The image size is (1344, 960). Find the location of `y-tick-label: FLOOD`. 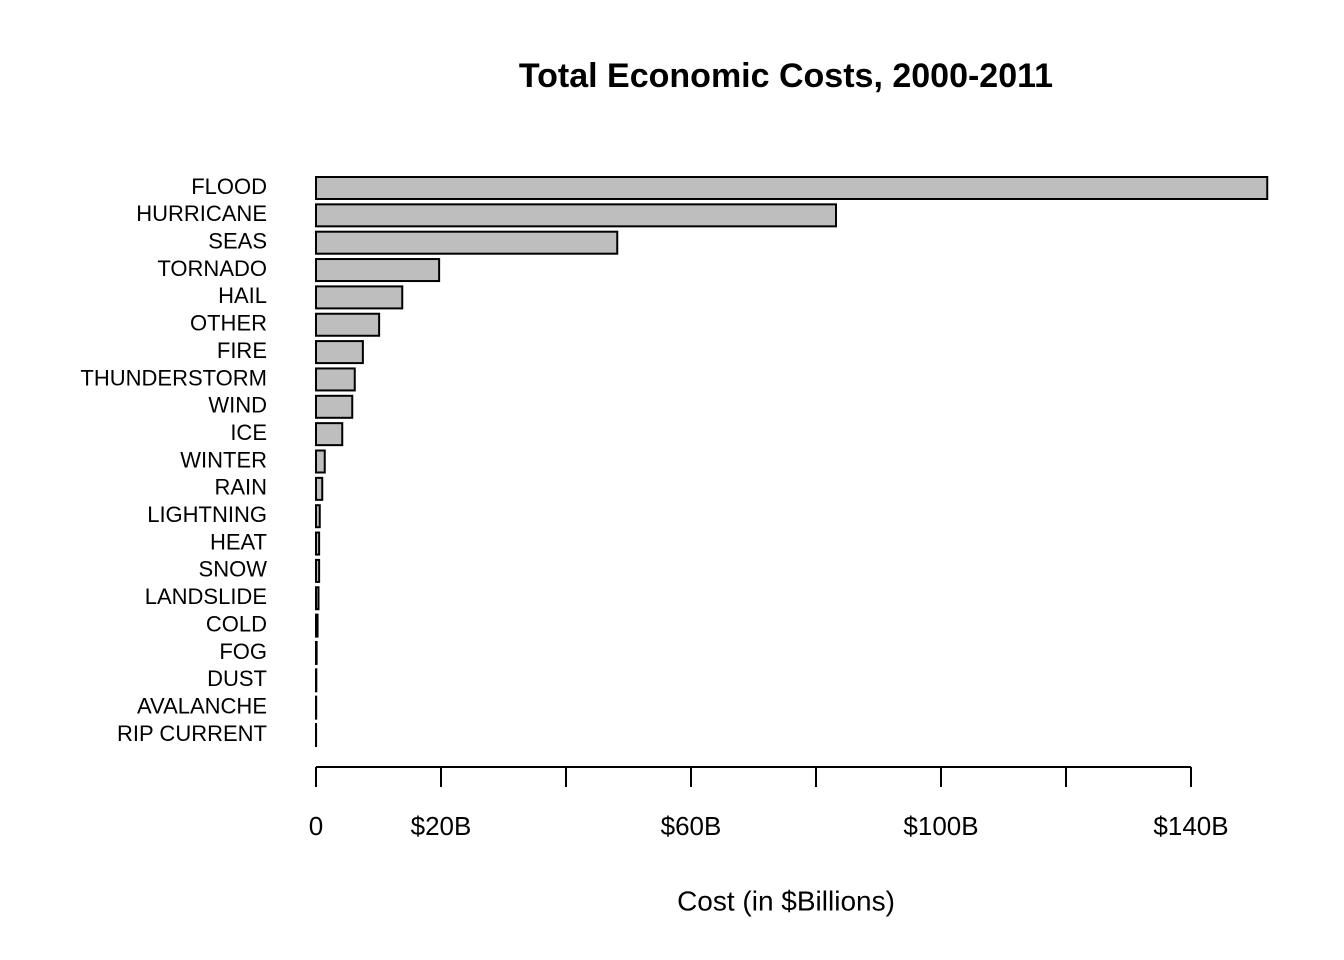

y-tick-label: FLOOD is located at coordinates (229, 186).